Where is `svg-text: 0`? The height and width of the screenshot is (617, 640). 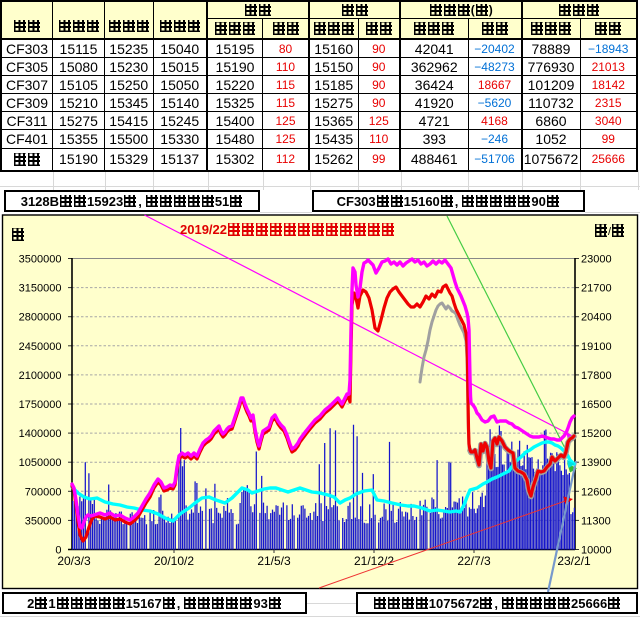 svg-text: 0 is located at coordinates (58, 551).